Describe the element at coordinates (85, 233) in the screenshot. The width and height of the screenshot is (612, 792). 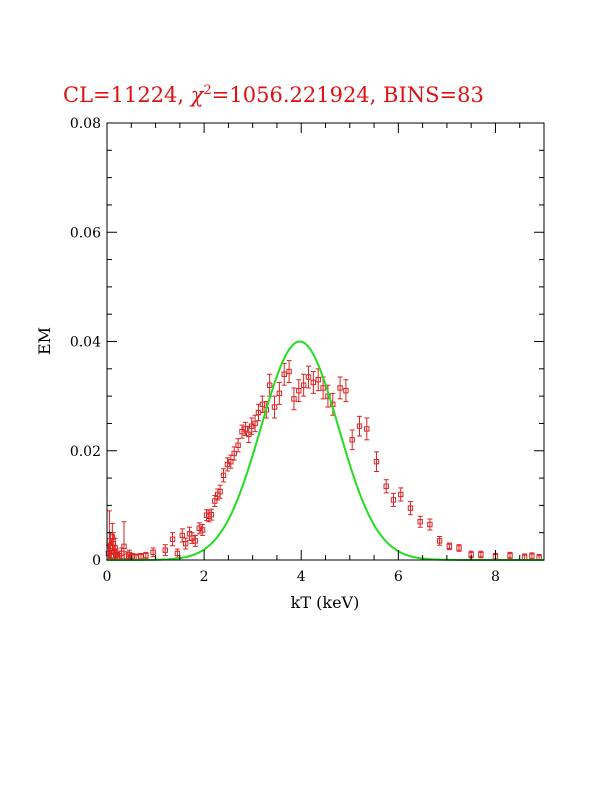
I see `y-tick-label: 0.06` at that location.